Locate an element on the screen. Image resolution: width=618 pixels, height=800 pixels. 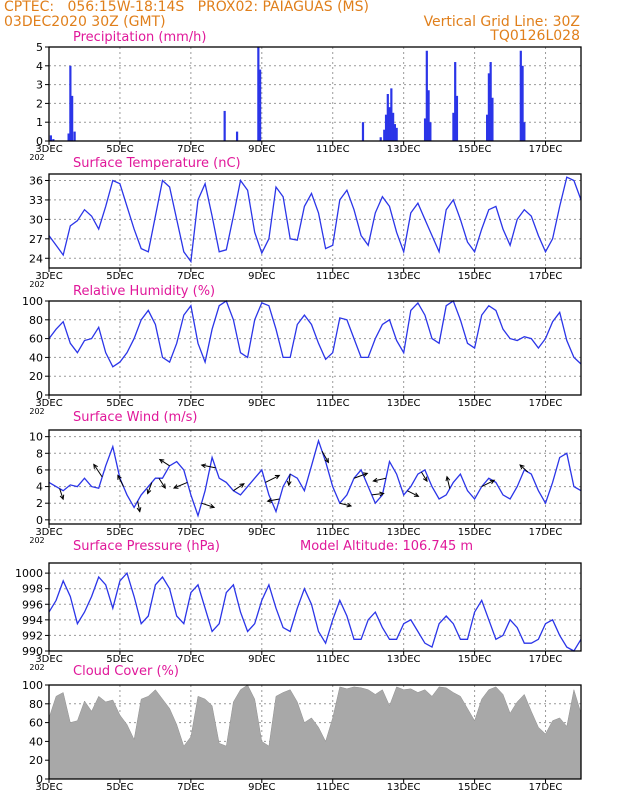
cloud-title: Cloud Cover (%) is located at coordinates (126, 671).